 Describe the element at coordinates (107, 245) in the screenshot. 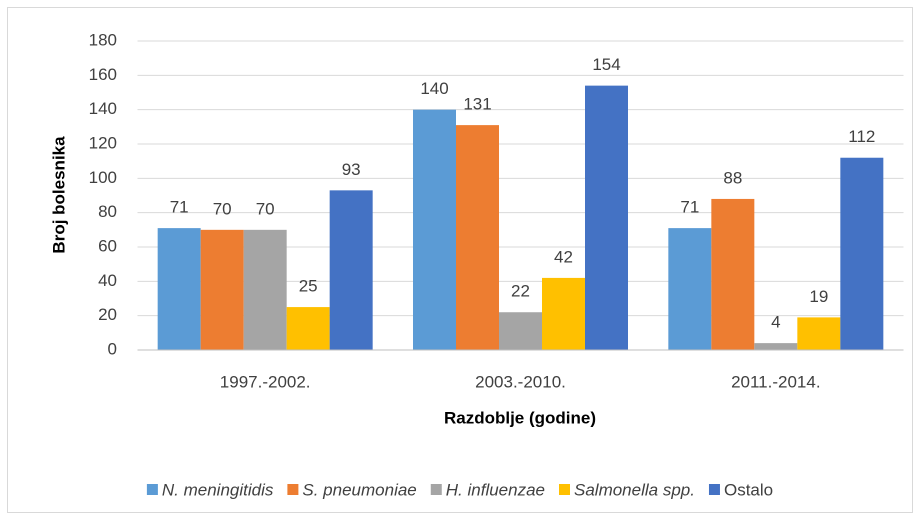

I see `y-tick-label: 60` at that location.